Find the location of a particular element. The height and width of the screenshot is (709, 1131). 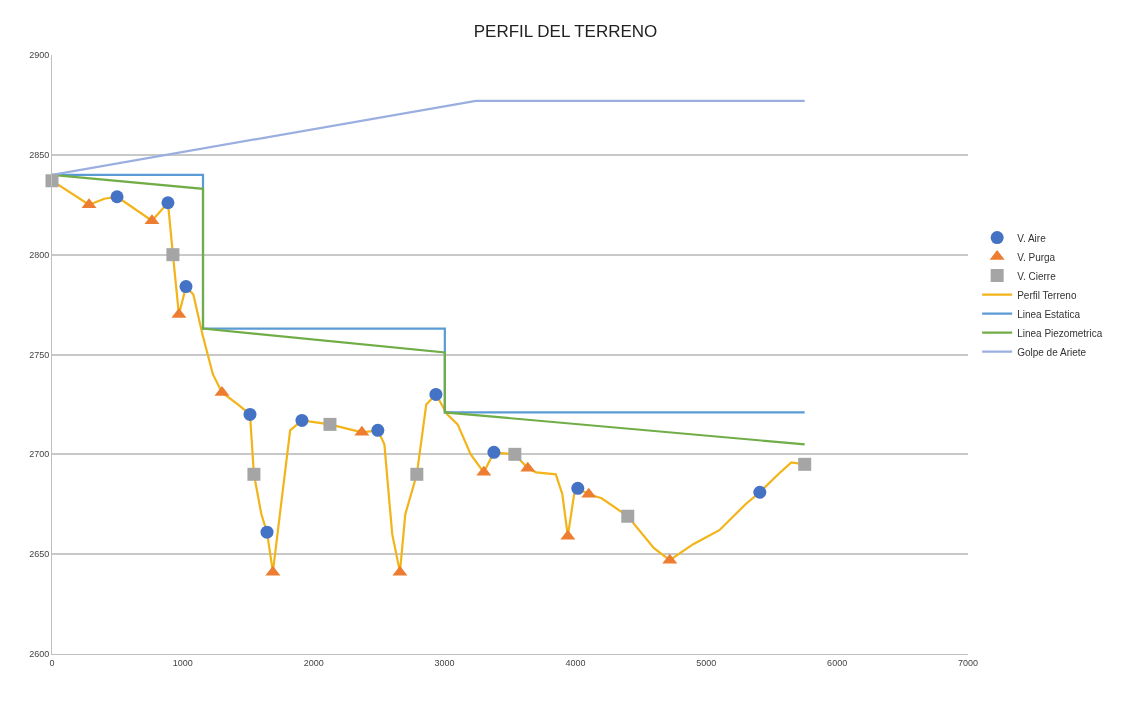

legend-label: V. Purga is located at coordinates (1036, 257).